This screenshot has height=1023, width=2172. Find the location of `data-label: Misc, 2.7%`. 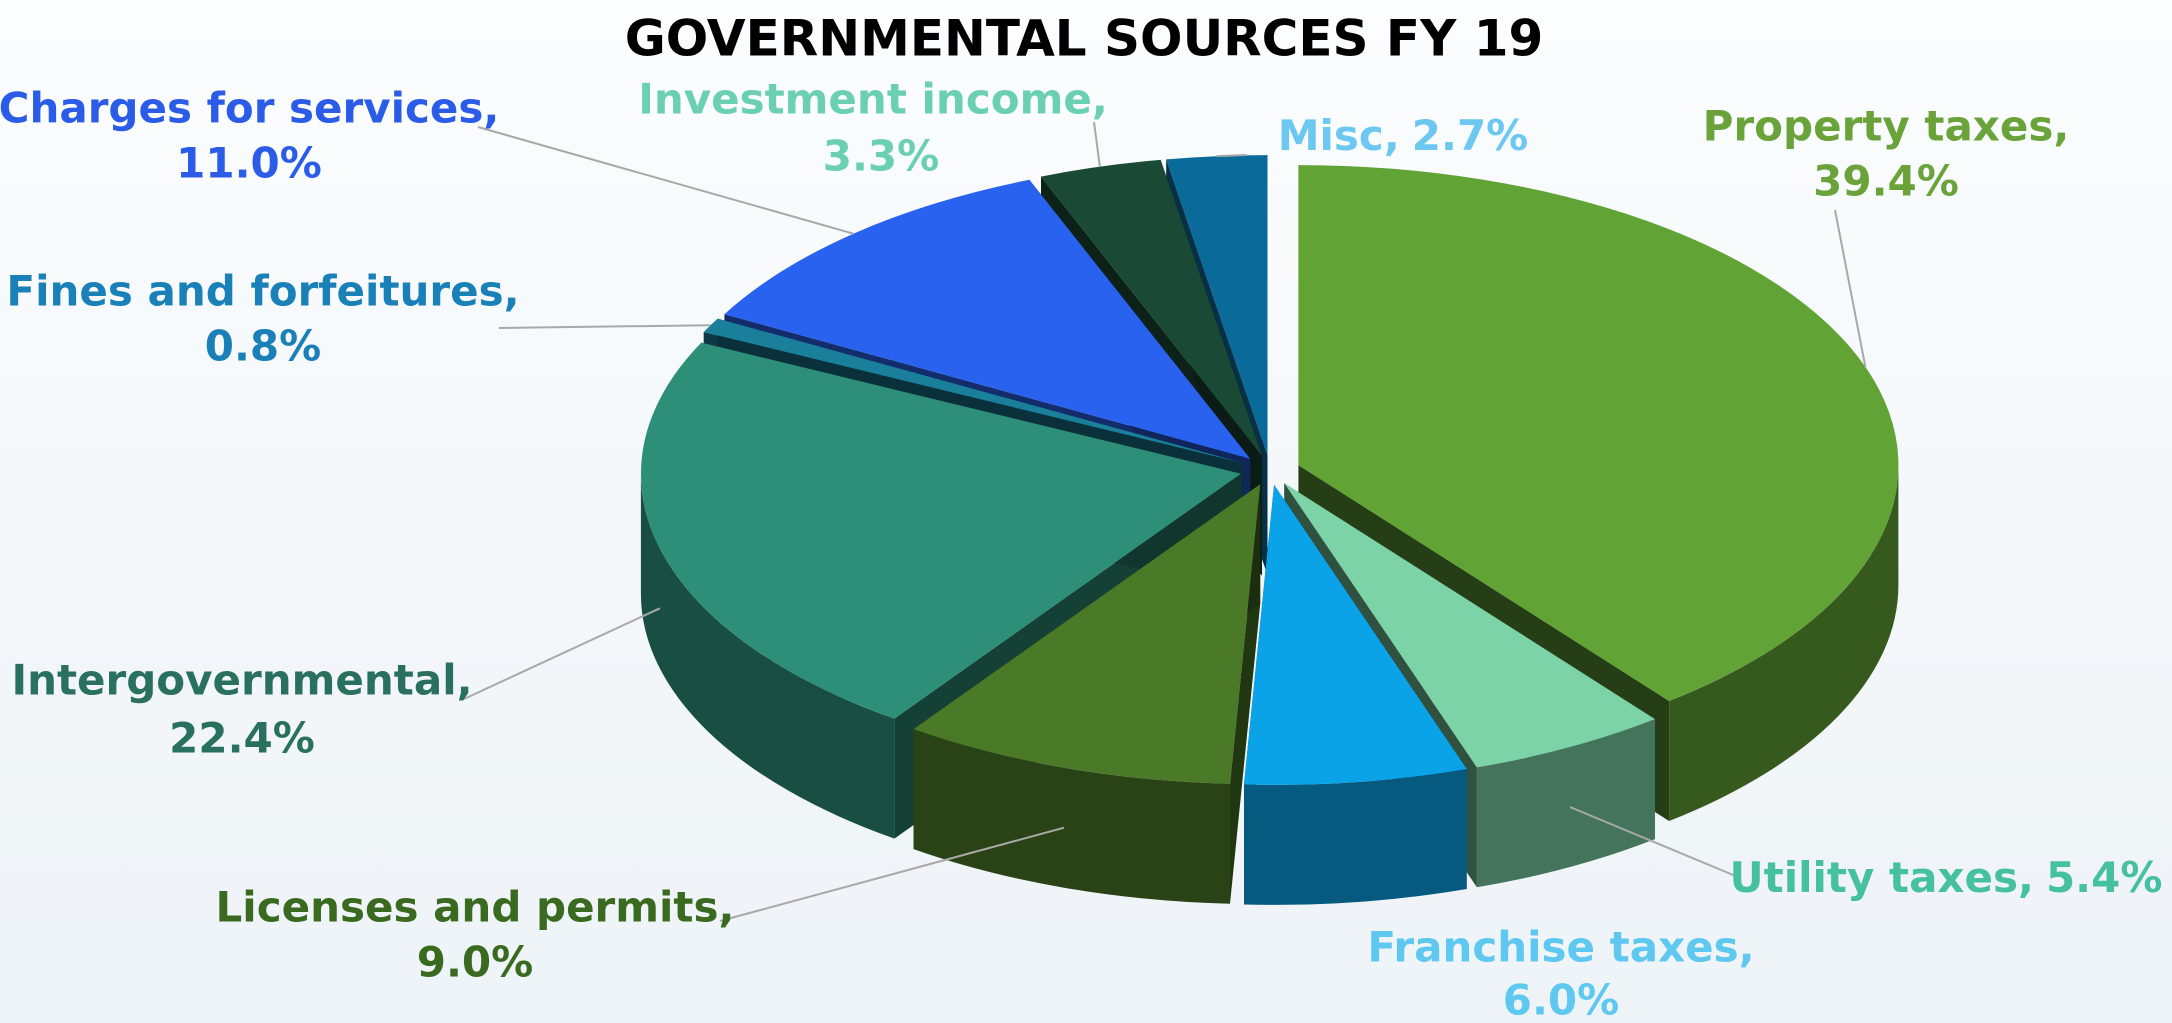

data-label: Misc, 2.7% is located at coordinates (1403, 135).